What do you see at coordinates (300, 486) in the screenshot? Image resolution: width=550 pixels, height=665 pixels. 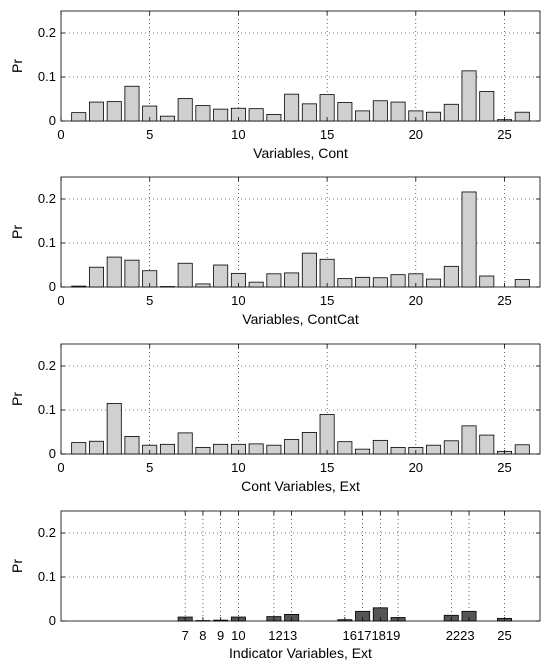 I see `x-axis-label: Cont Variables, Ext` at bounding box center [300, 486].